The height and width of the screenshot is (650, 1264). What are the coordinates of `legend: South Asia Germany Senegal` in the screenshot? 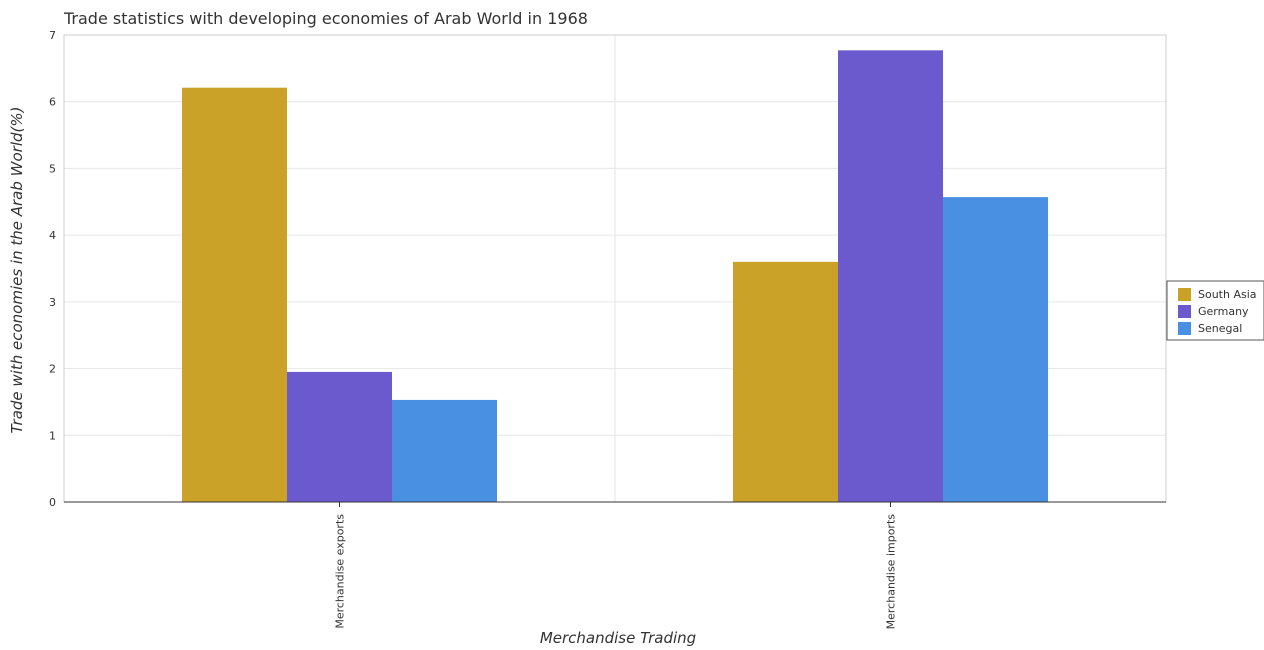 It's located at (1215, 310).